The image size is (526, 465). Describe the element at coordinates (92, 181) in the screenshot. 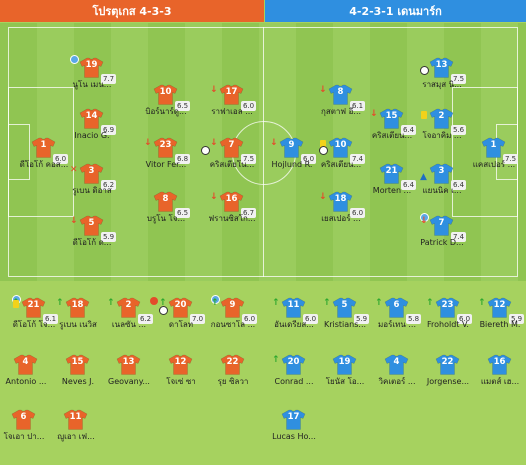

I see `player-h-3: 3 ✕ 6.2 รูเบน ดิอาส` at that location.